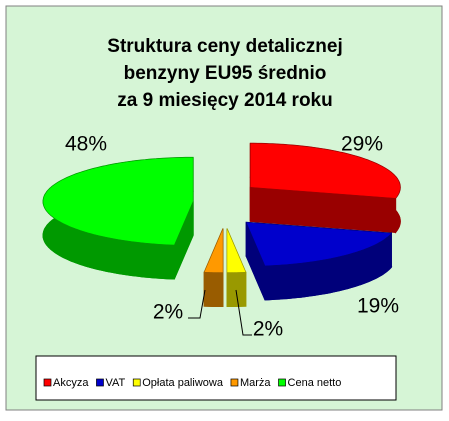 The width and height of the screenshot is (449, 421). Describe the element at coordinates (115, 383) in the screenshot. I see `legend-label: VAT` at that location.